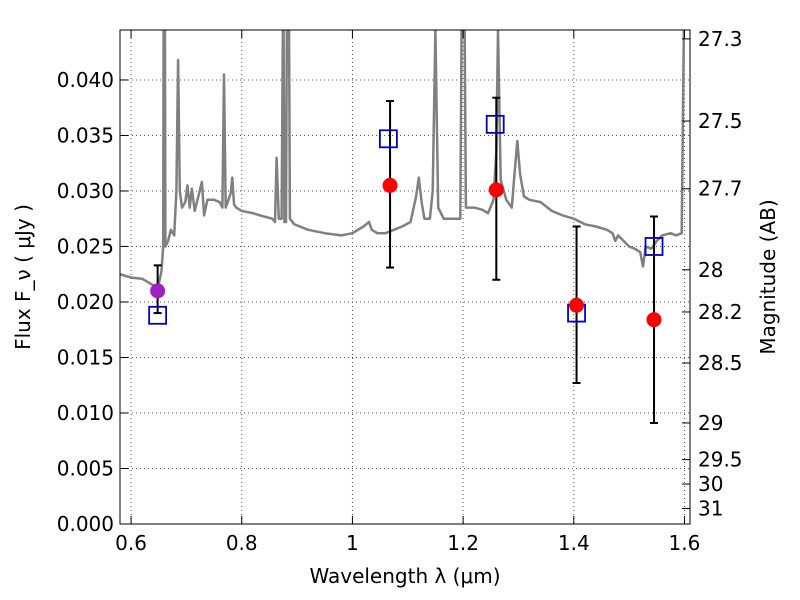 Image resolution: width=800 pixels, height=600 pixels. Describe the element at coordinates (85, 524) in the screenshot. I see `y-tick-label: 0.000` at that location.